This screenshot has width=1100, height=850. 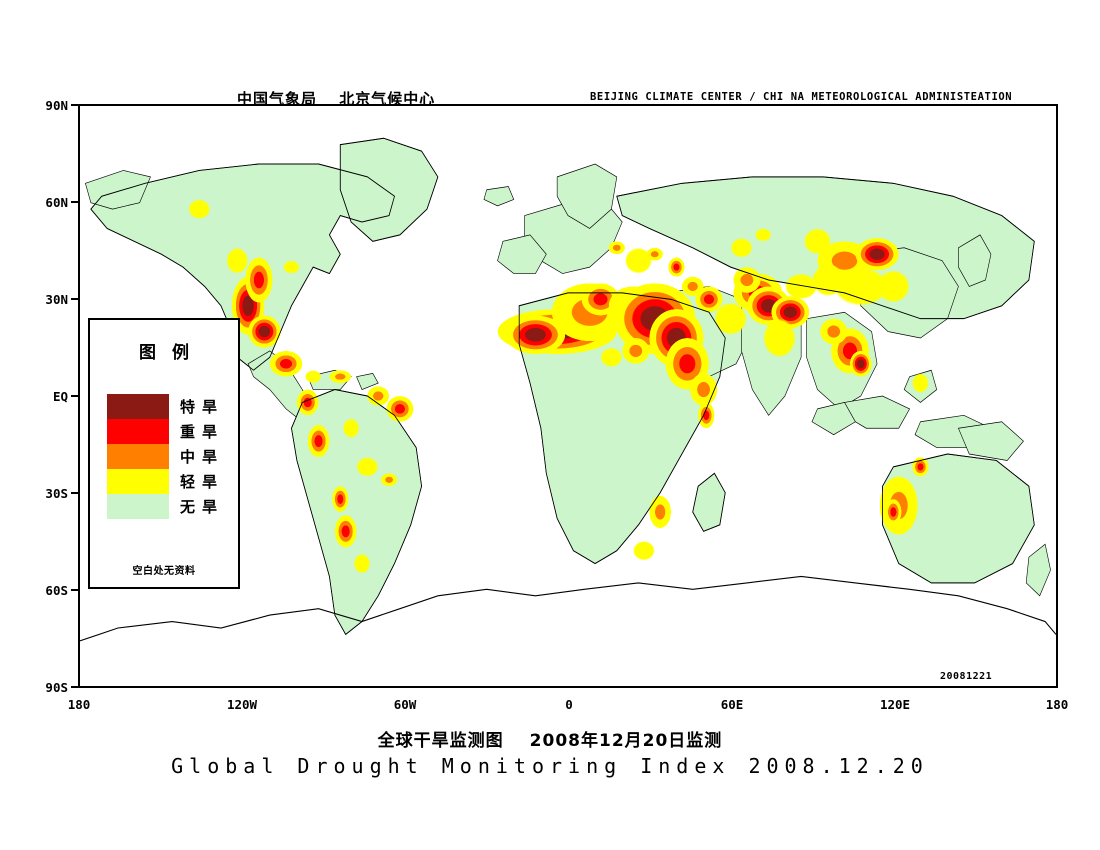 I want to click on drought-region-aralsea, so click(x=747, y=280).